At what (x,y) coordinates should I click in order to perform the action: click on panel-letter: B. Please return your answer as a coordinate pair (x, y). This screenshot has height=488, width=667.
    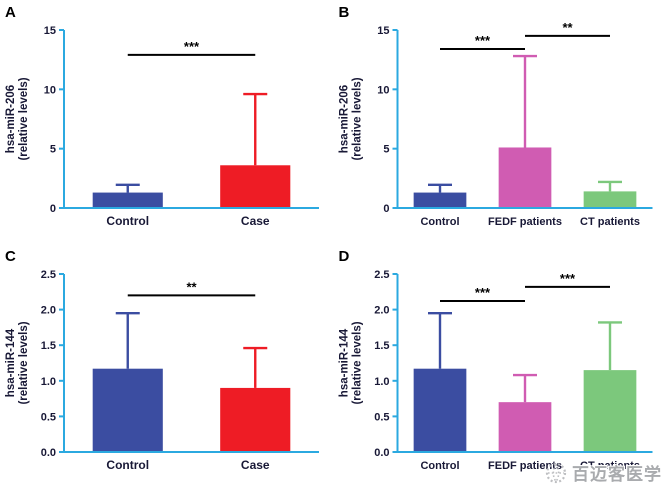
    Looking at the image, I should click on (344, 12).